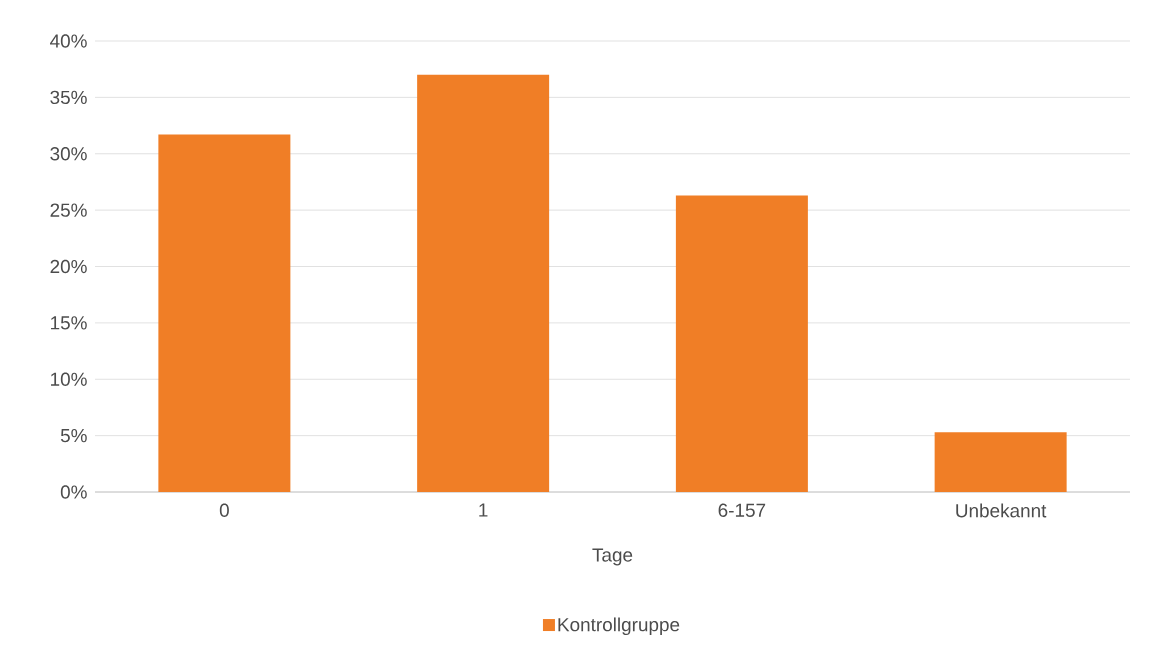 The height and width of the screenshot is (652, 1152). I want to click on y-tick-label: 30%, so click(68, 154).